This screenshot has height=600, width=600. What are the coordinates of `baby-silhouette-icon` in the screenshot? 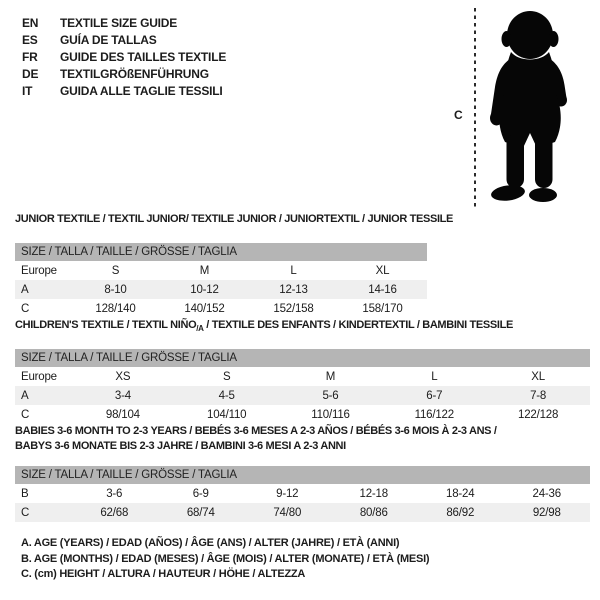 It's located at (528, 106).